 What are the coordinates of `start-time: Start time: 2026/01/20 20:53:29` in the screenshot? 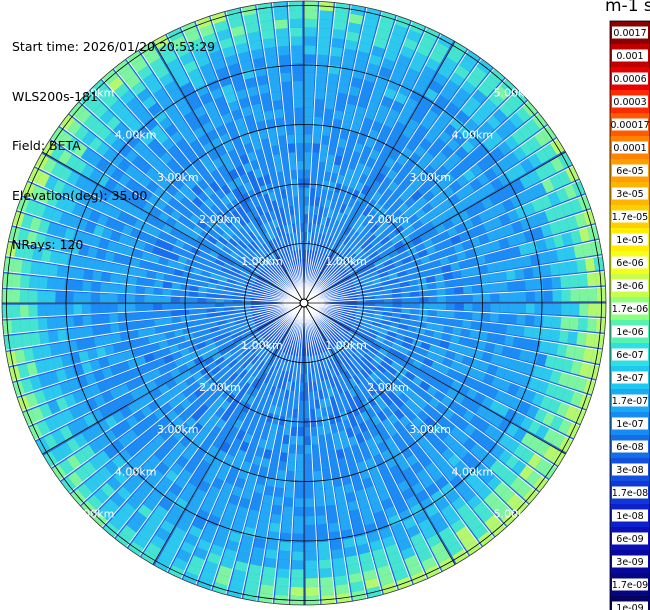 It's located at (114, 46).